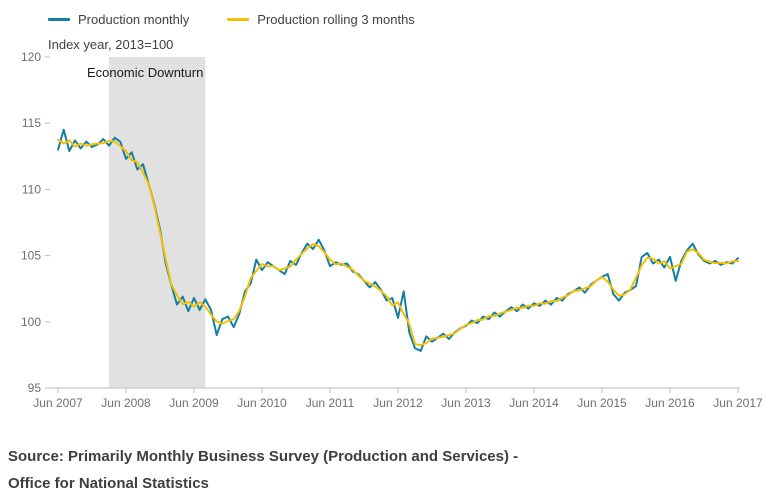 The image size is (763, 502). What do you see at coordinates (262, 403) in the screenshot?
I see `x-axis-label: Jun 2010` at bounding box center [262, 403].